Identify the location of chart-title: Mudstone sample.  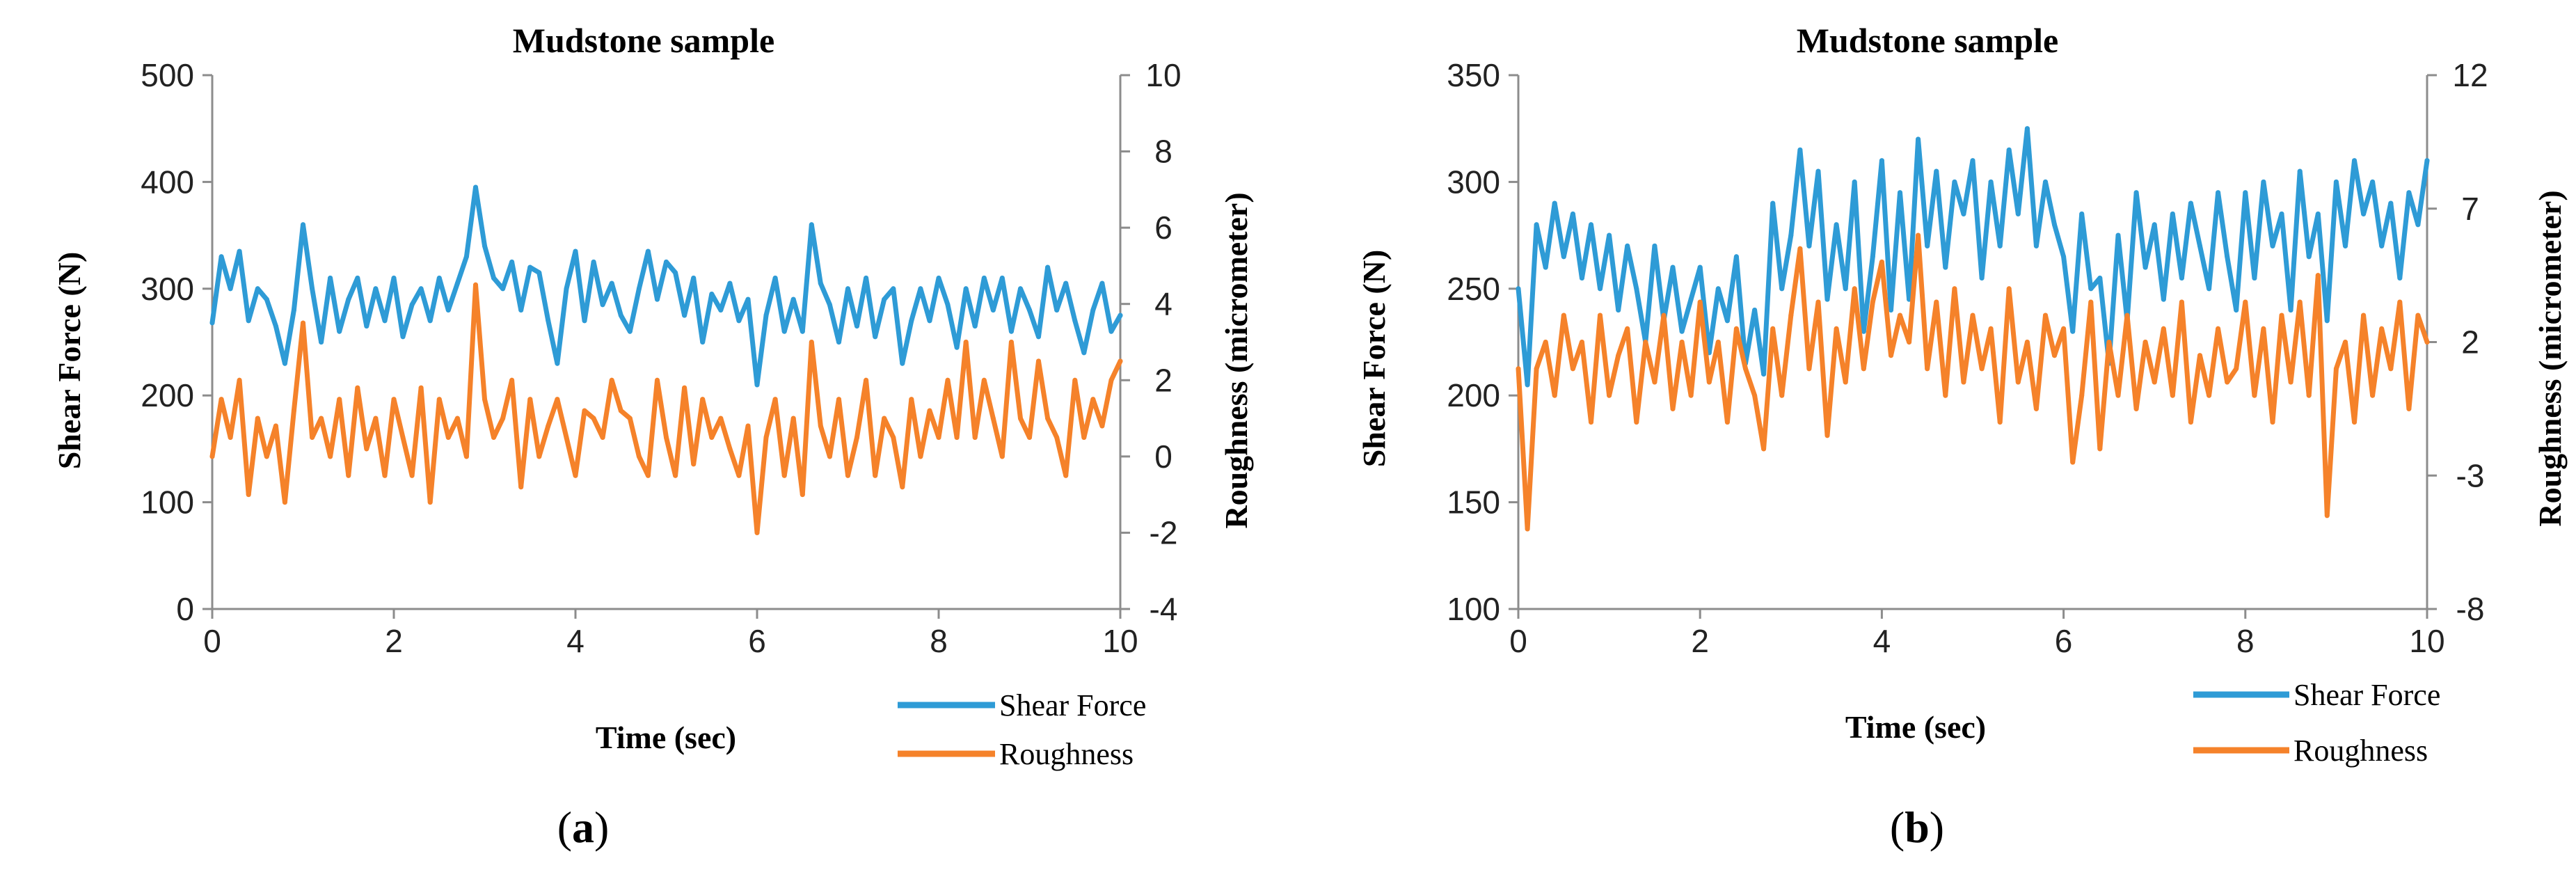
(643, 40).